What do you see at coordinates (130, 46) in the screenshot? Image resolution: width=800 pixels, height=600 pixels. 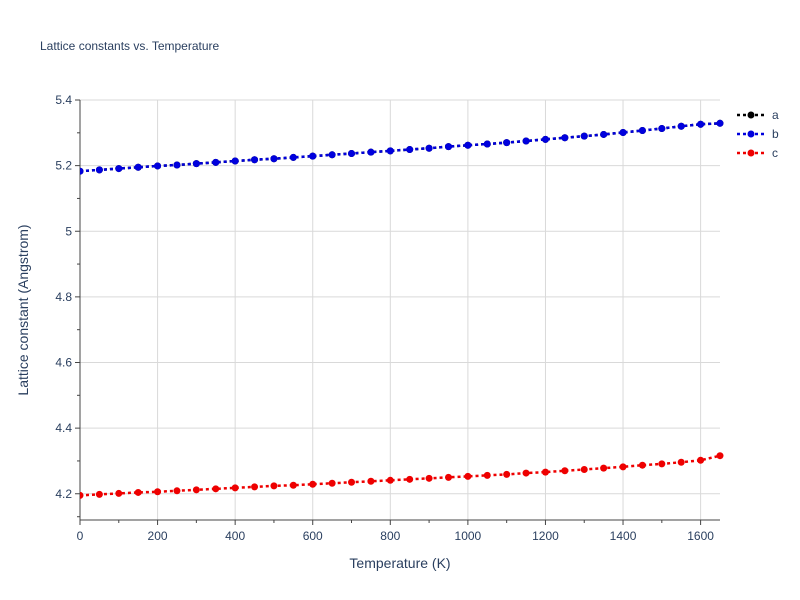 I see `chart-title: Lattice constants vs. Temperature` at bounding box center [130, 46].